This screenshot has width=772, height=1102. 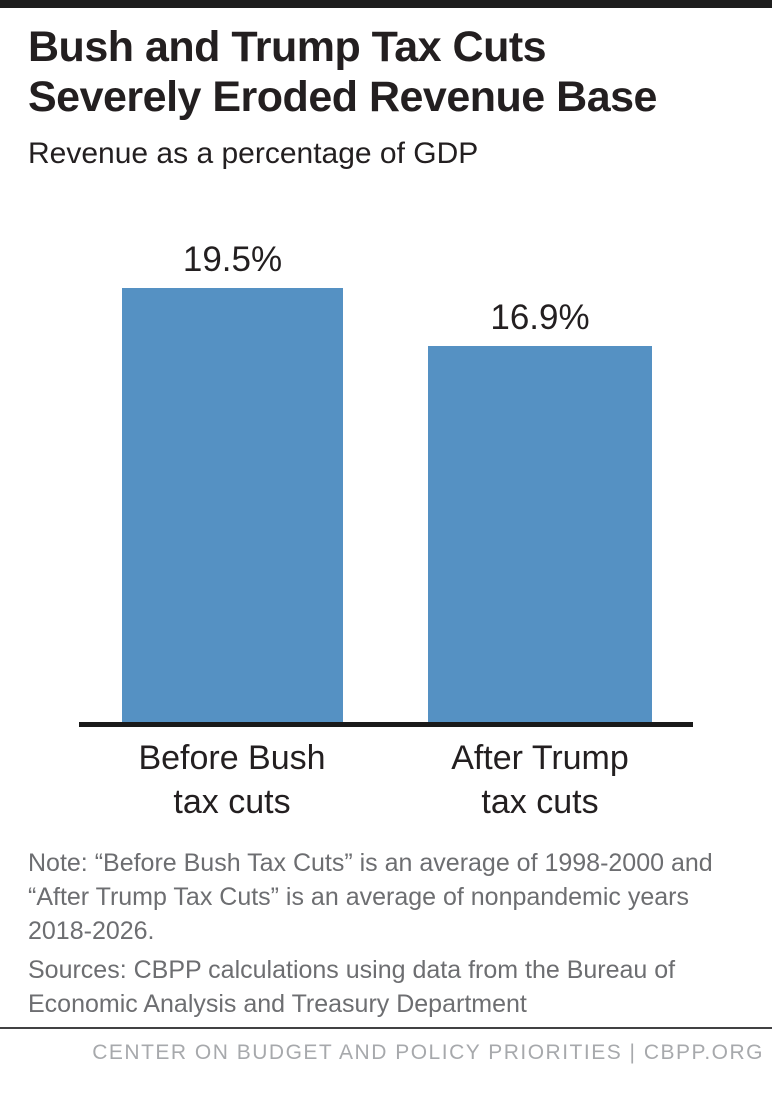 I want to click on x-tick-label-after-trump: After Trump tax cuts, so click(x=540, y=780).